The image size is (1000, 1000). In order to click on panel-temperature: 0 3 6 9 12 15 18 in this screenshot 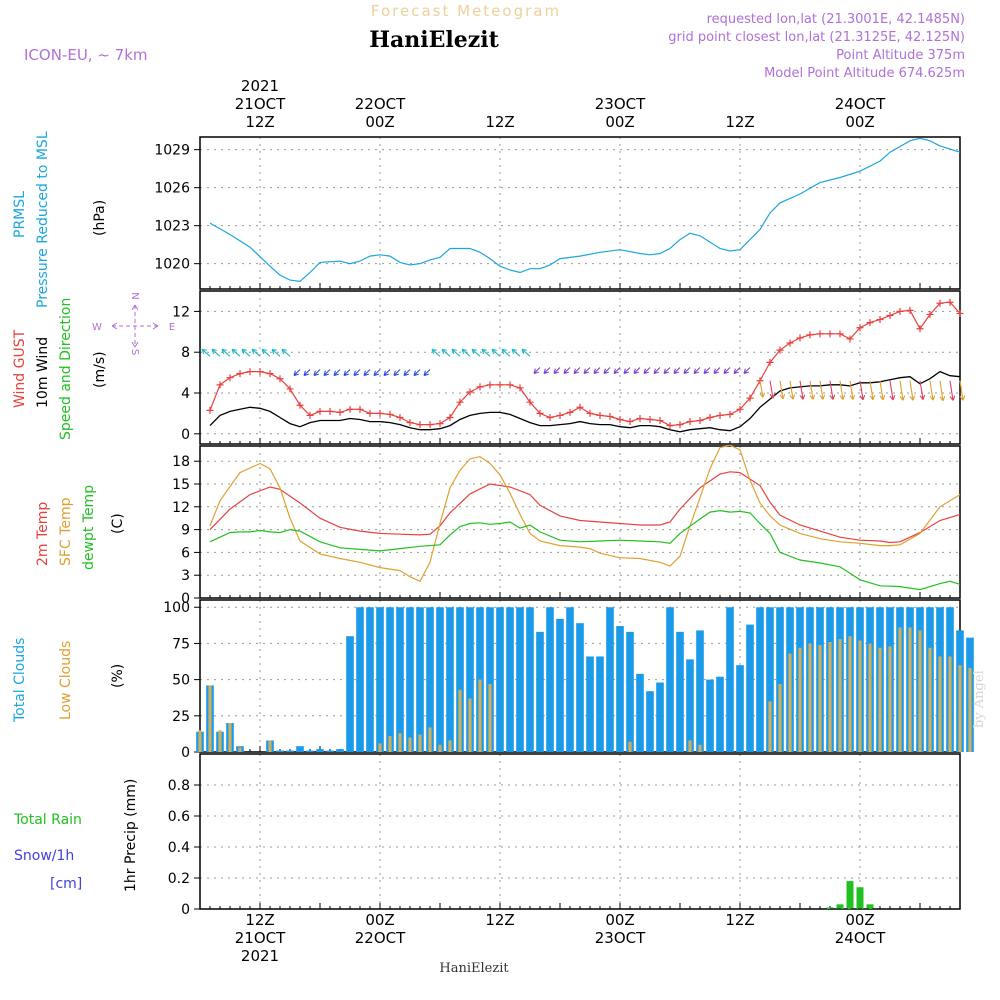, I will do `click(566, 525)`.